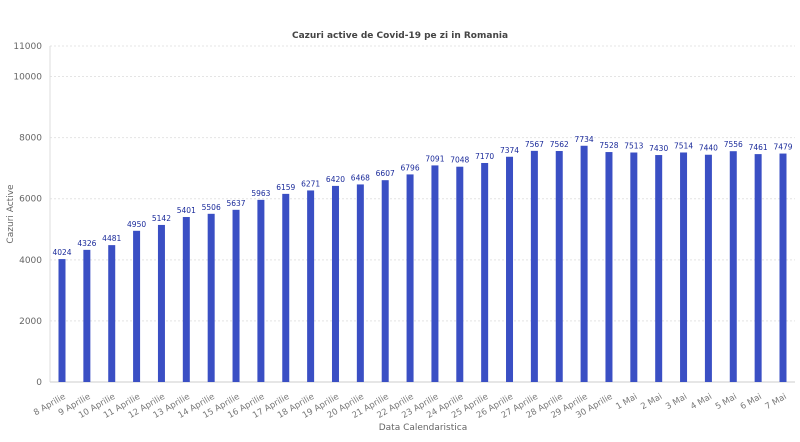 This screenshot has width=800, height=442. Describe the element at coordinates (30, 139) in the screenshot. I see `y-tick-label: 8000` at that location.